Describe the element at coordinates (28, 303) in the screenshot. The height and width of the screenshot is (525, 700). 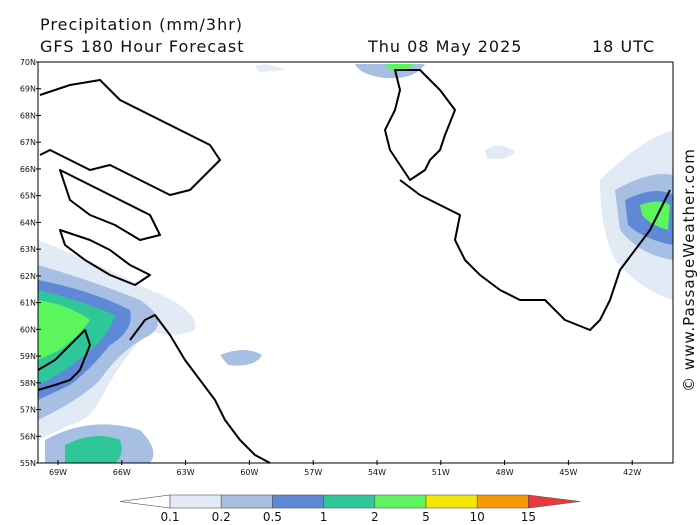
I see `lat-label: 61N` at that location.